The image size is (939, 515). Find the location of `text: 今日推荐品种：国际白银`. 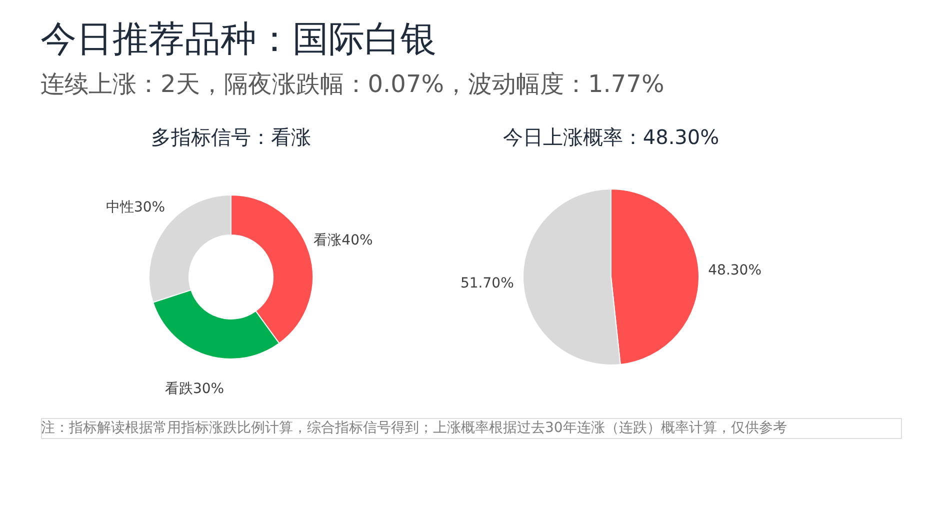

text: 今日推荐品种：国际白银 is located at coordinates (238, 39).